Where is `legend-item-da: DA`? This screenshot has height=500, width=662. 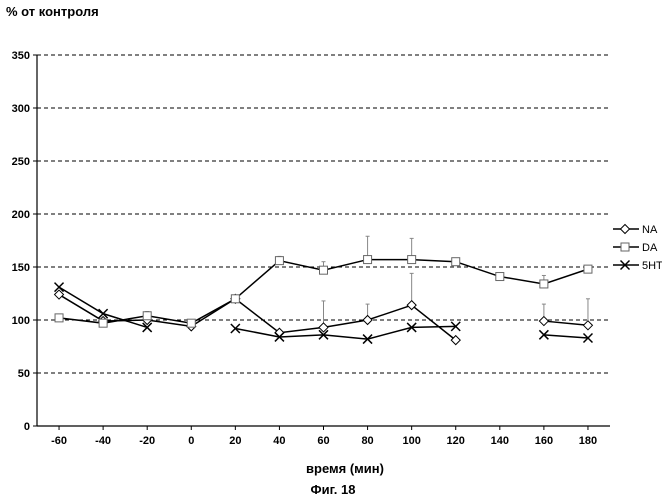 legend-item-da: DA is located at coordinates (635, 248).